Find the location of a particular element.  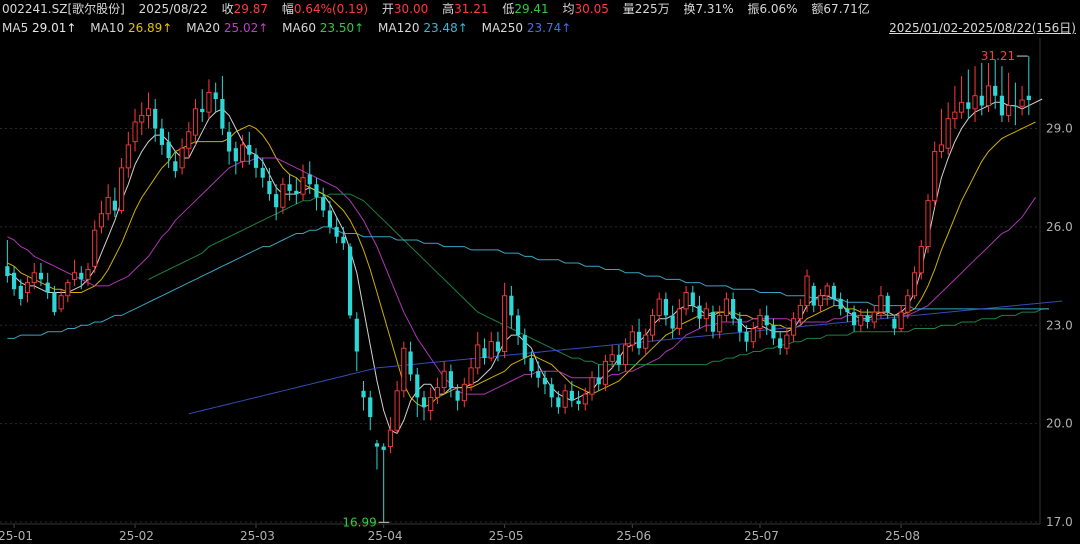

ma60-value: 23.50↑ is located at coordinates (342, 28).